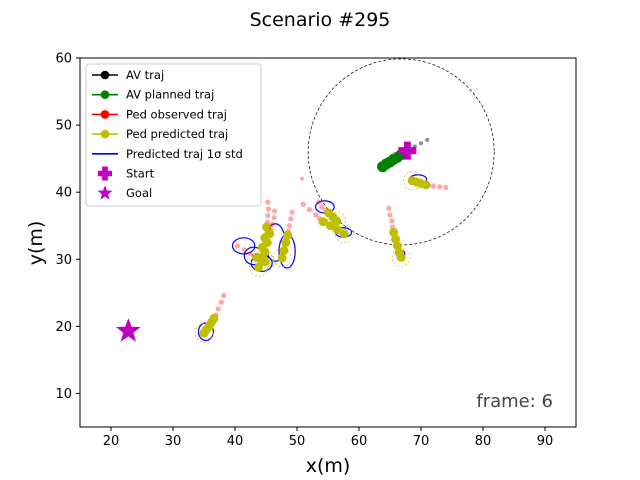  Describe the element at coordinates (140, 174) in the screenshot. I see `legend-5-label: Start` at that location.